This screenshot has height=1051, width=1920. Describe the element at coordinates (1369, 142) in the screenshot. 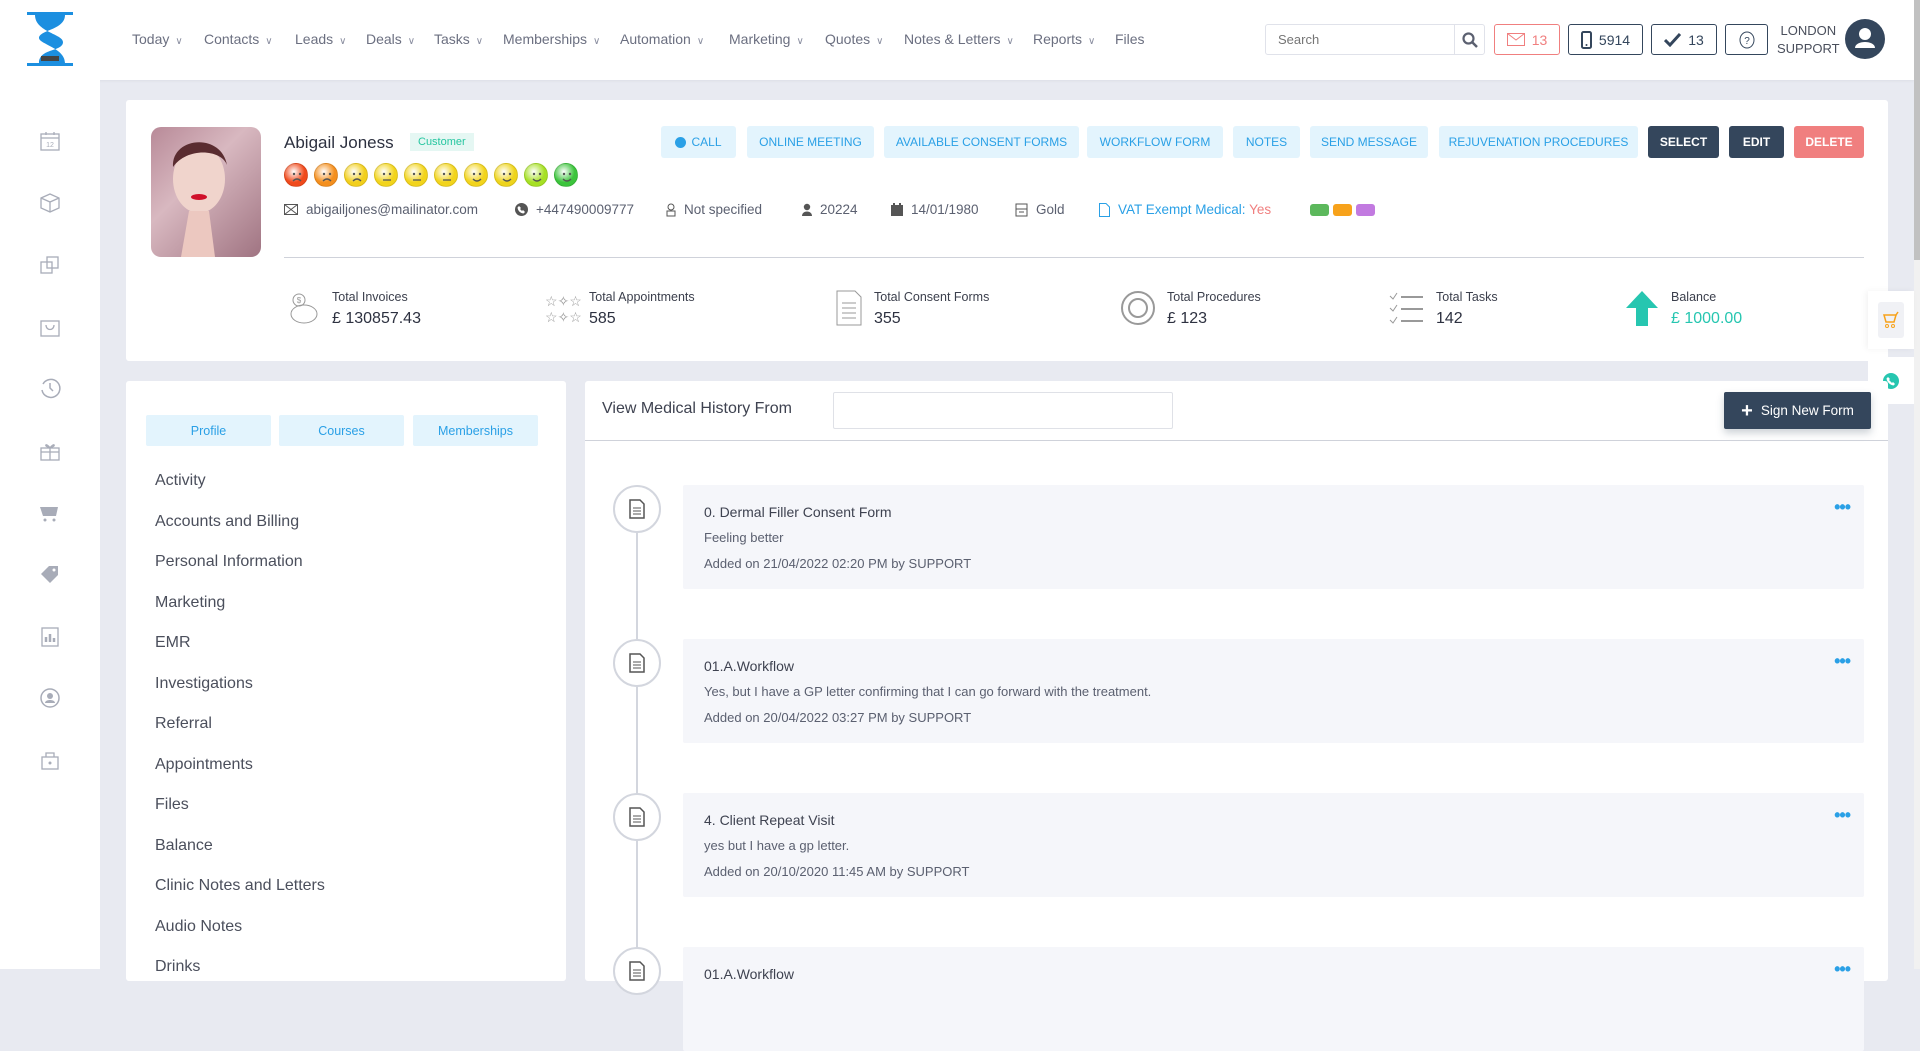

I see `action-send-message-button: SEND MESSAGE` at that location.